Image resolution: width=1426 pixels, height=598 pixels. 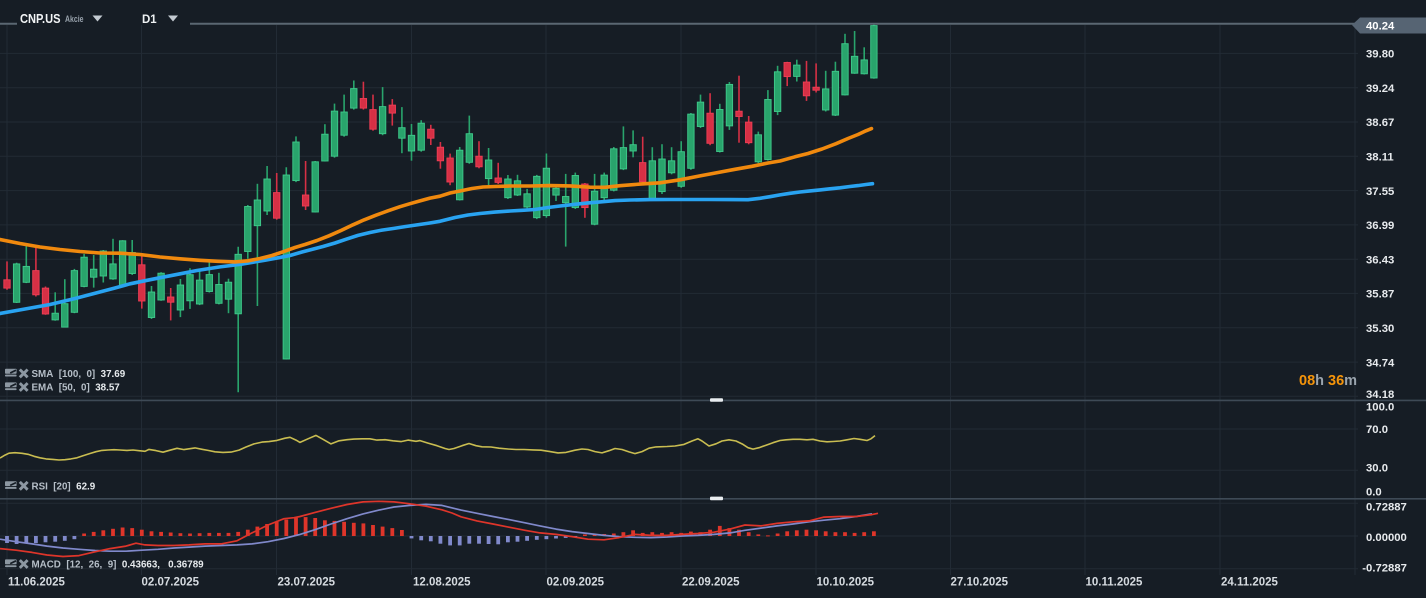 What do you see at coordinates (307, 583) in the screenshot?
I see `svg-text: 23.07.2025` at bounding box center [307, 583].